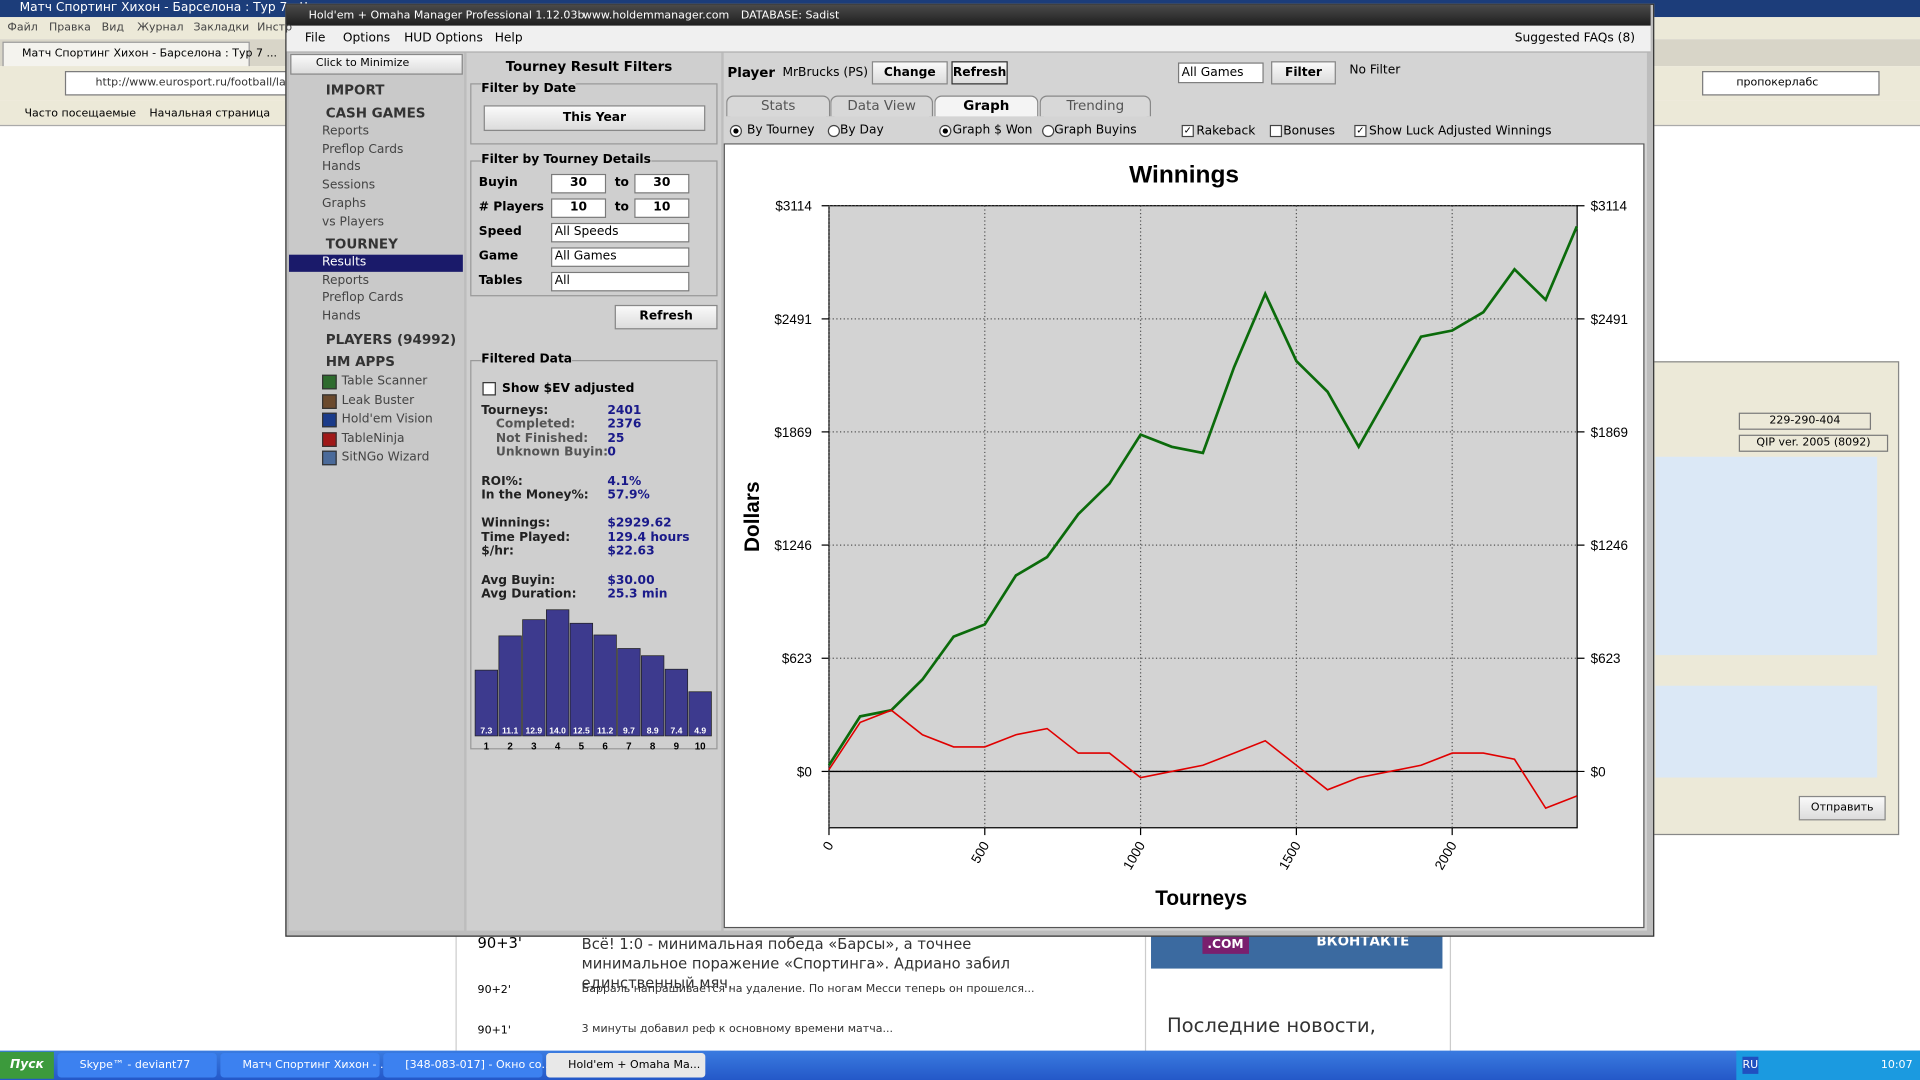 The image size is (1920, 1080). I want to click on sidebar-item: SitNGo Wizard, so click(385, 457).